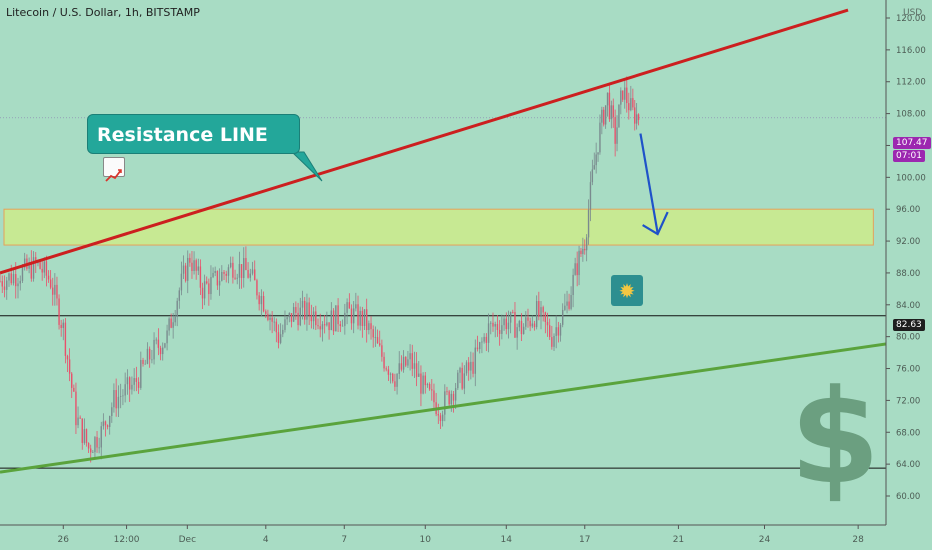  Describe the element at coordinates (765, 540) in the screenshot. I see `x-tick-label: 24` at that location.